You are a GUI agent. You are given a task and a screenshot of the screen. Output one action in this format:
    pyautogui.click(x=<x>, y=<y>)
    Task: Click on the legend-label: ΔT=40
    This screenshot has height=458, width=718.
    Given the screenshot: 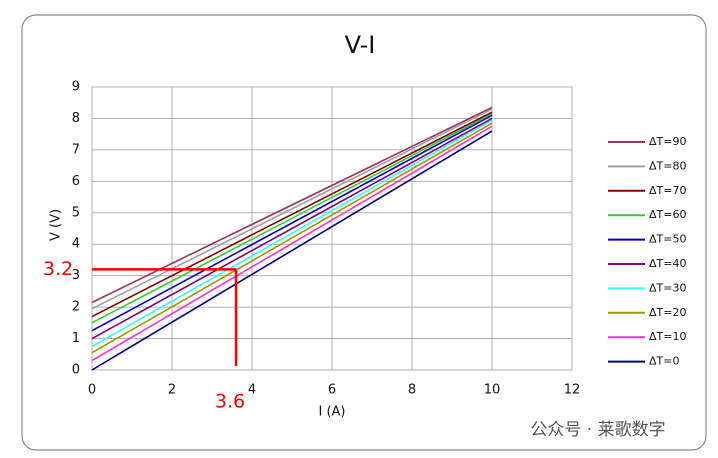 What is the action you would take?
    pyautogui.click(x=667, y=263)
    